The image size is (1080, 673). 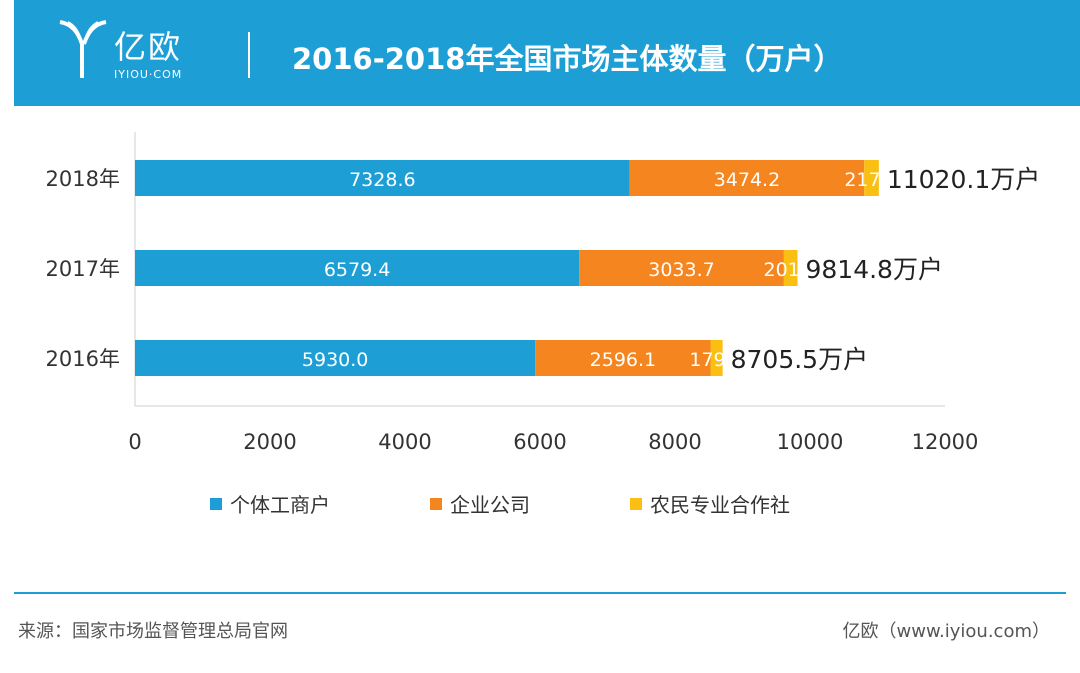 What do you see at coordinates (148, 47) in the screenshot?
I see `logo-text: 亿欧` at bounding box center [148, 47].